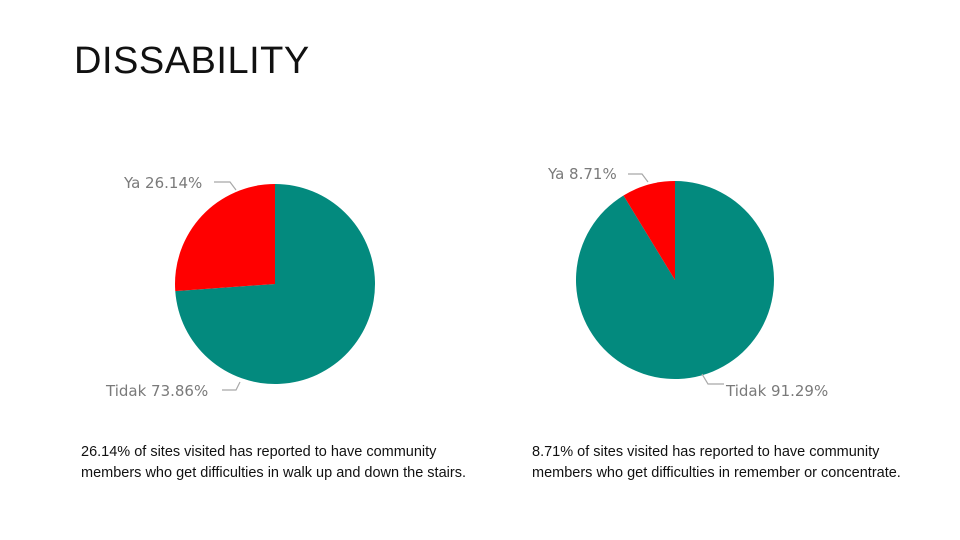 This screenshot has width=960, height=540. What do you see at coordinates (162, 183) in the screenshot?
I see `slice-label-ya: Ya 26.14%` at bounding box center [162, 183].